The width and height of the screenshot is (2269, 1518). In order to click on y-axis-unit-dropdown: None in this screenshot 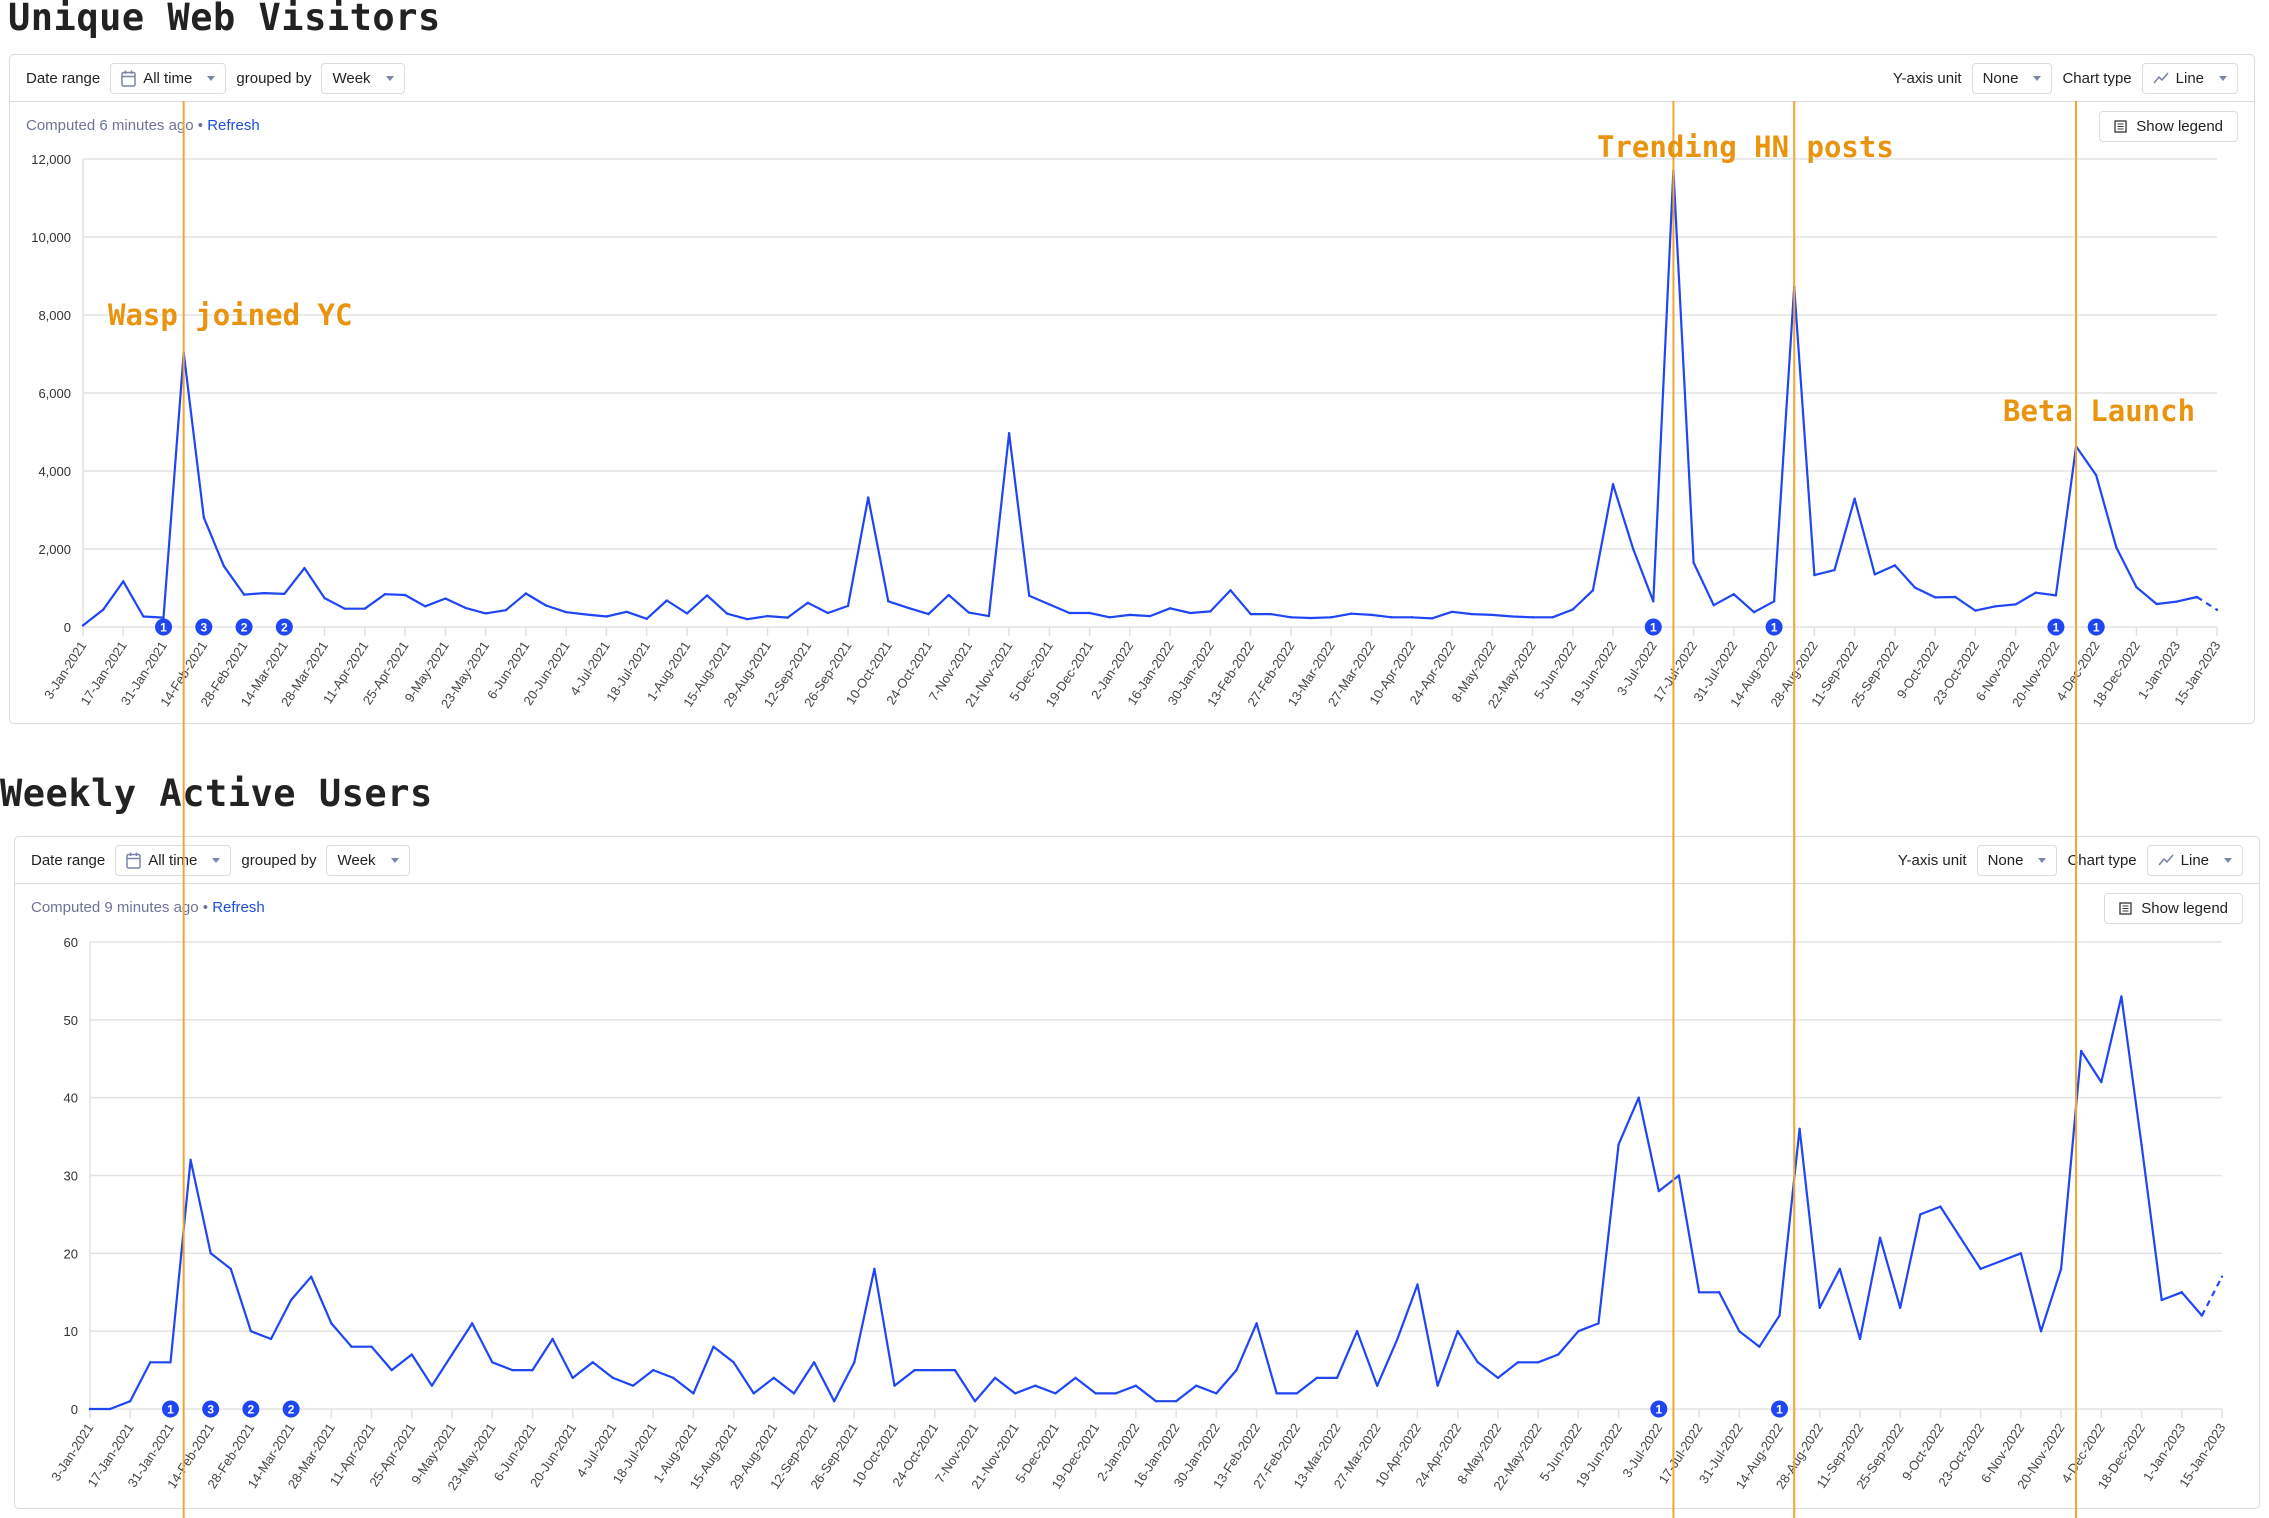, I will do `click(2012, 78)`.